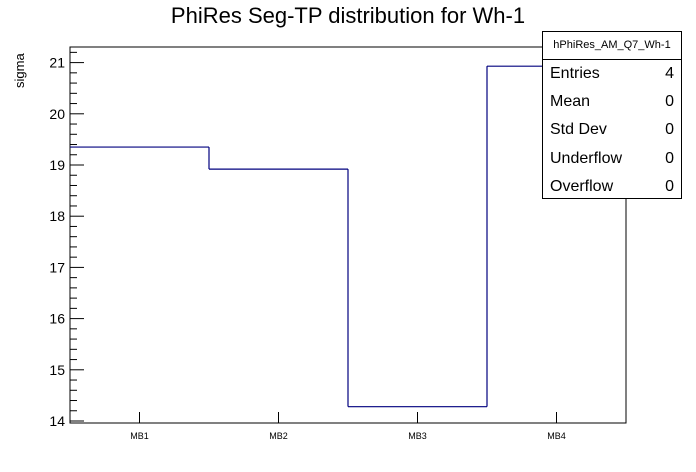 This screenshot has height=472, width=696. What do you see at coordinates (57, 421) in the screenshot?
I see `y-tick-label: 14` at bounding box center [57, 421].